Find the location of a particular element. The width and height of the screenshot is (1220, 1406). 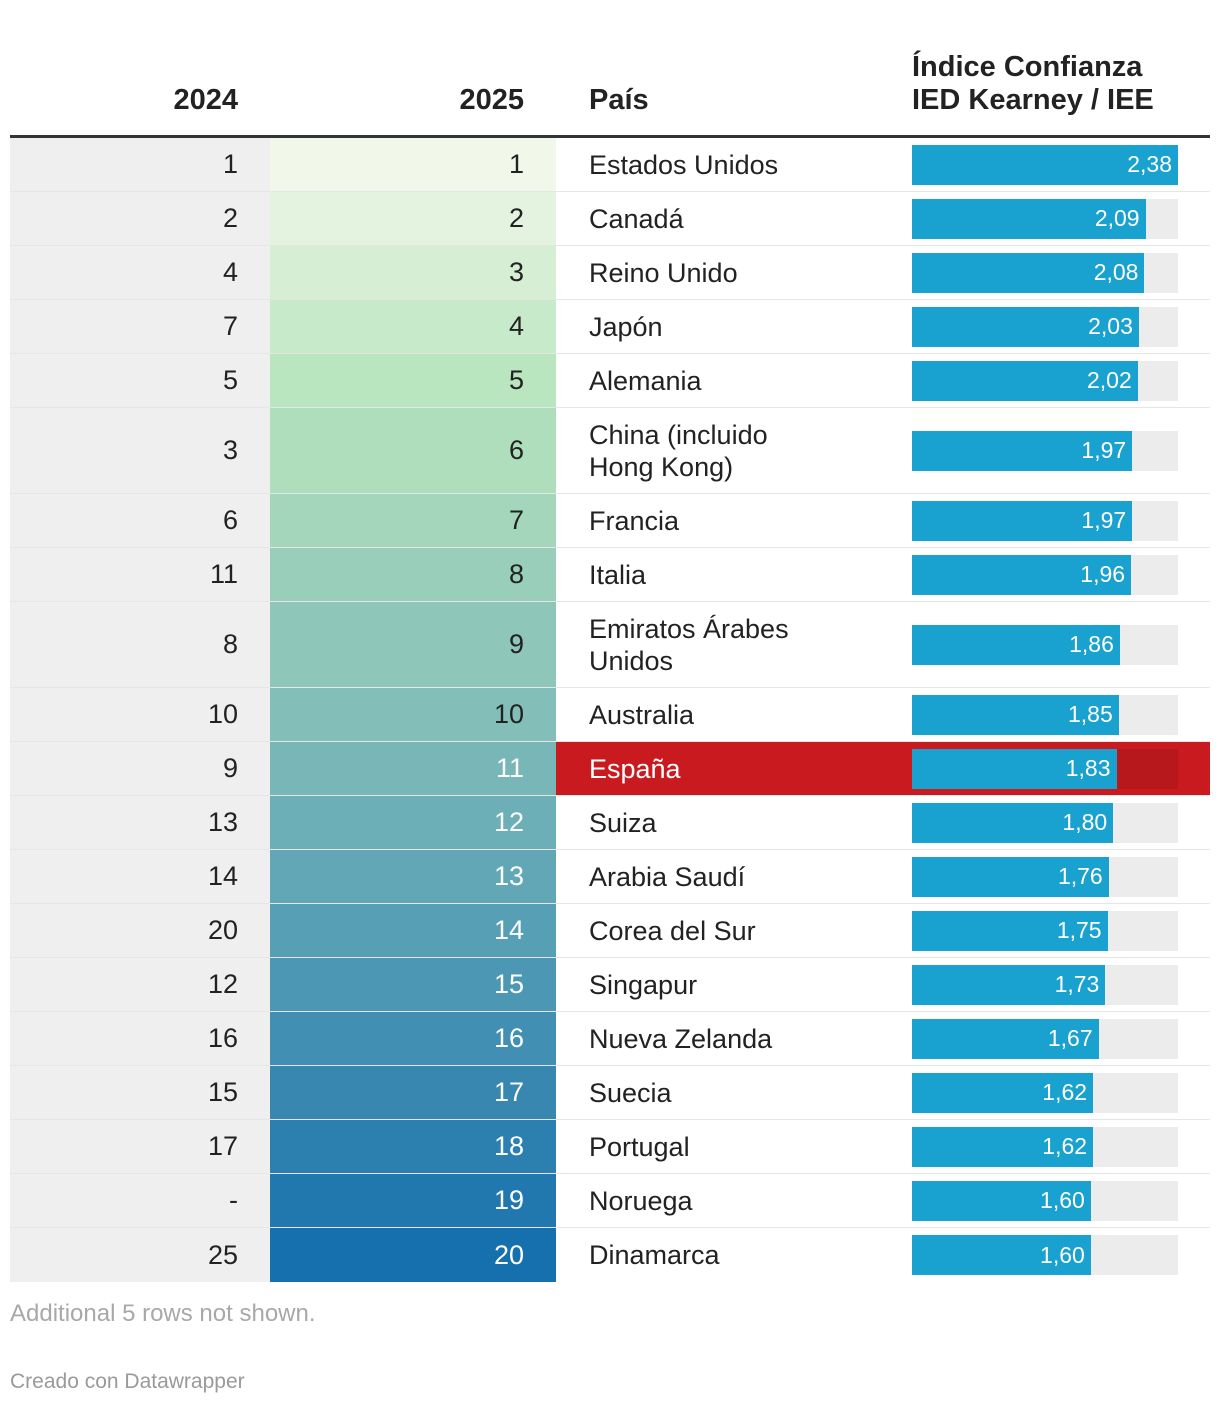

rank-2024: 10 is located at coordinates (140, 714).